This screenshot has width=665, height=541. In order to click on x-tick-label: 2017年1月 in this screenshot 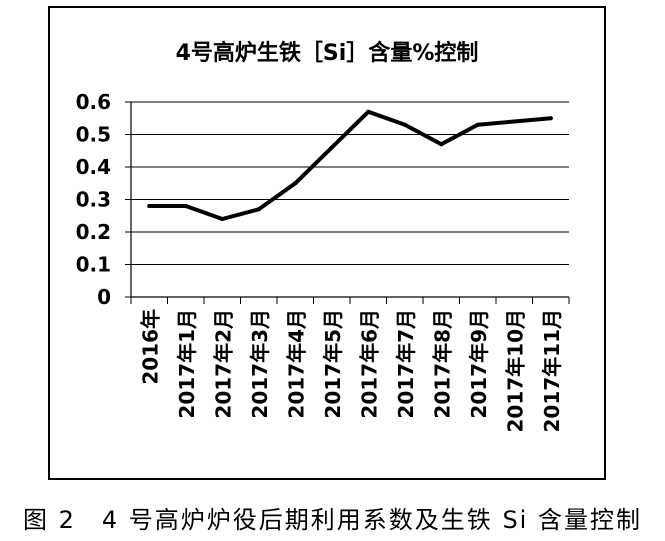, I will do `click(187, 364)`.